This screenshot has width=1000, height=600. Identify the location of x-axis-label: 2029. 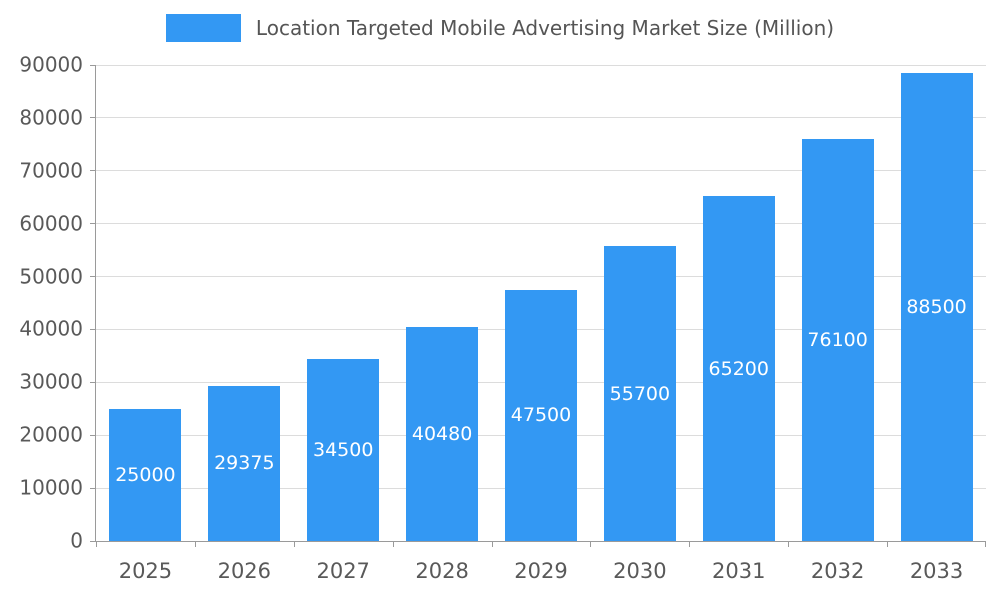
(541, 571).